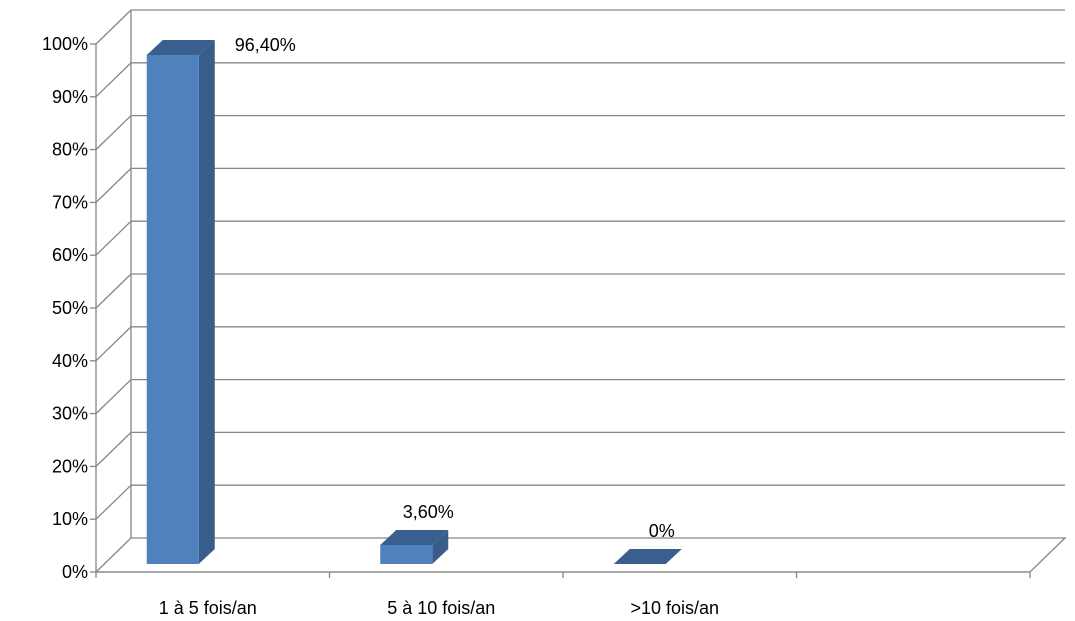 The width and height of the screenshot is (1075, 621). What do you see at coordinates (70, 308) in the screenshot?
I see `y-tick-label: 50%` at bounding box center [70, 308].